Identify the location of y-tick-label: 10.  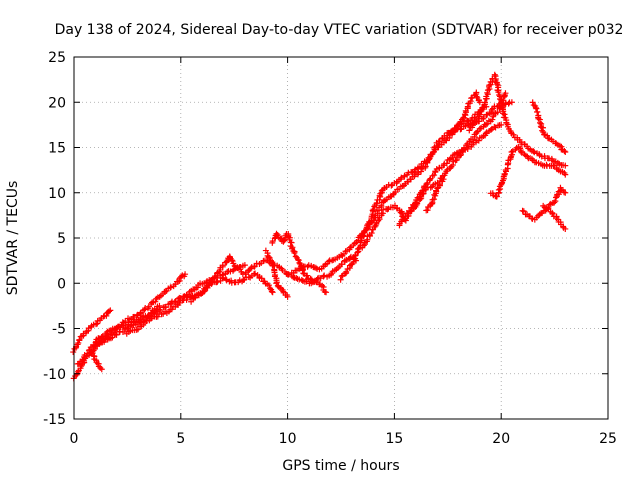
(57, 194).